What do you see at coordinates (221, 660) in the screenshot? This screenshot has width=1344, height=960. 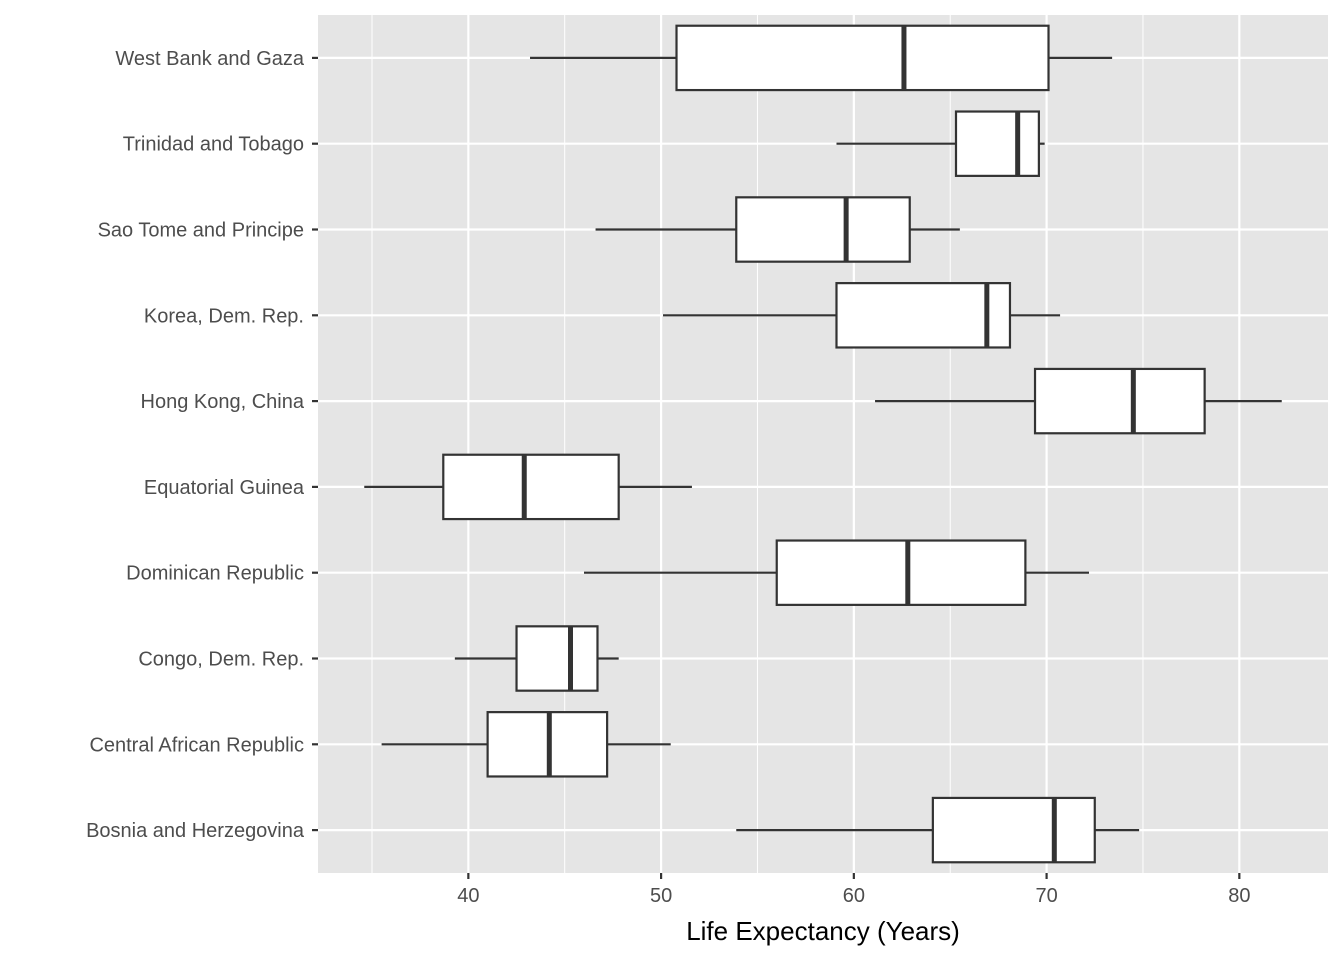 I see `y-tick-label: Congo, Dem. Rep.` at bounding box center [221, 660].